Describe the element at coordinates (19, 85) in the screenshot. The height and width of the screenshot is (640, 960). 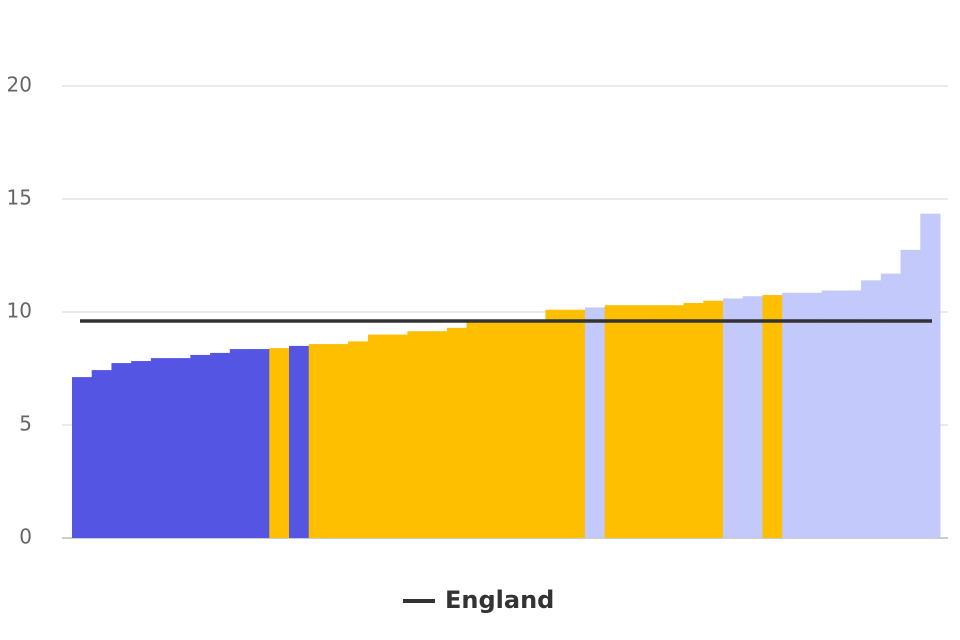
I see `y-tick-label: 20` at that location.